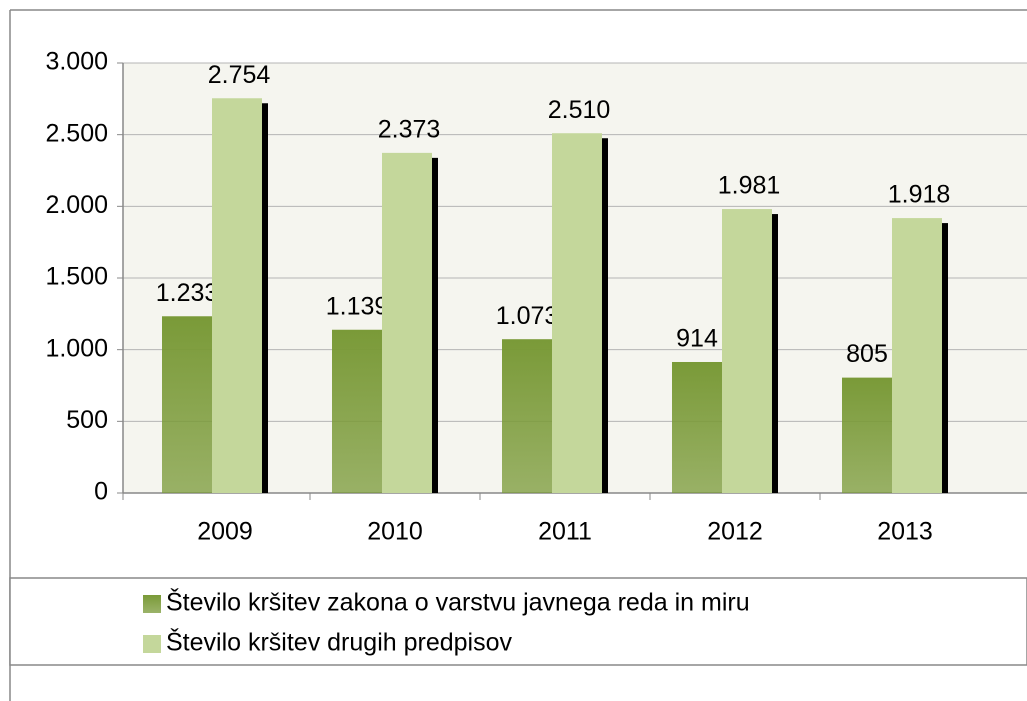 The height and width of the screenshot is (701, 1027). I want to click on x-tick-label: 2013, so click(905, 532).